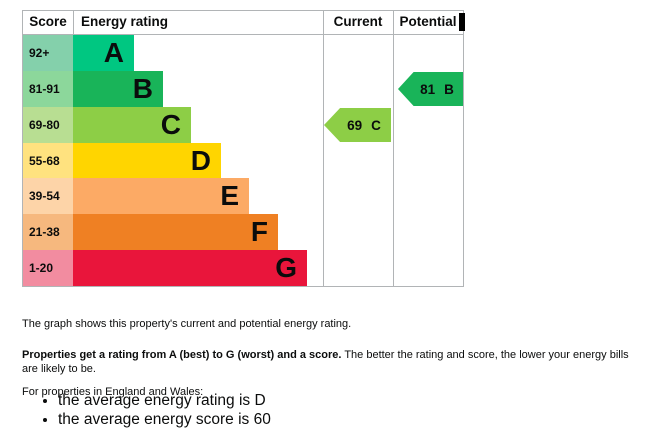  I want to click on band-row-f: 21-38 F, so click(243, 232).